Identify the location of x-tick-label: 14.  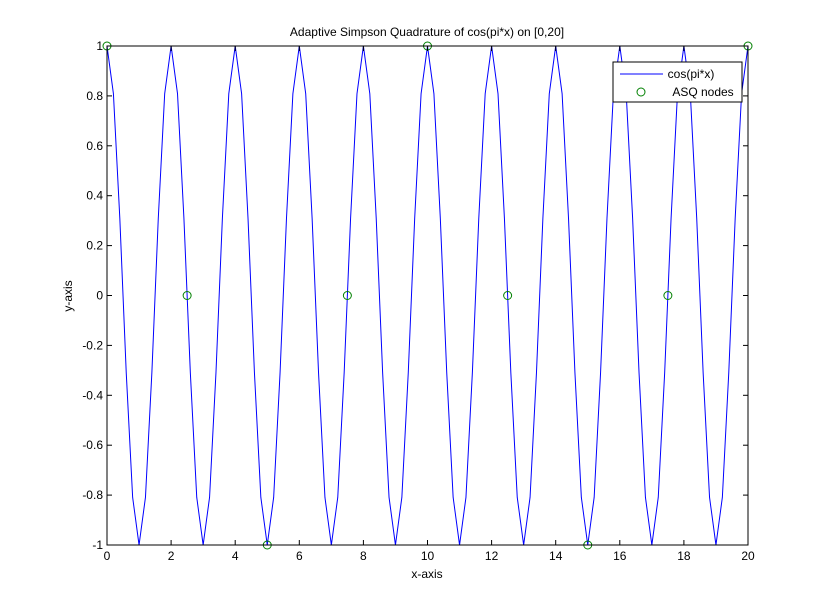
(556, 556).